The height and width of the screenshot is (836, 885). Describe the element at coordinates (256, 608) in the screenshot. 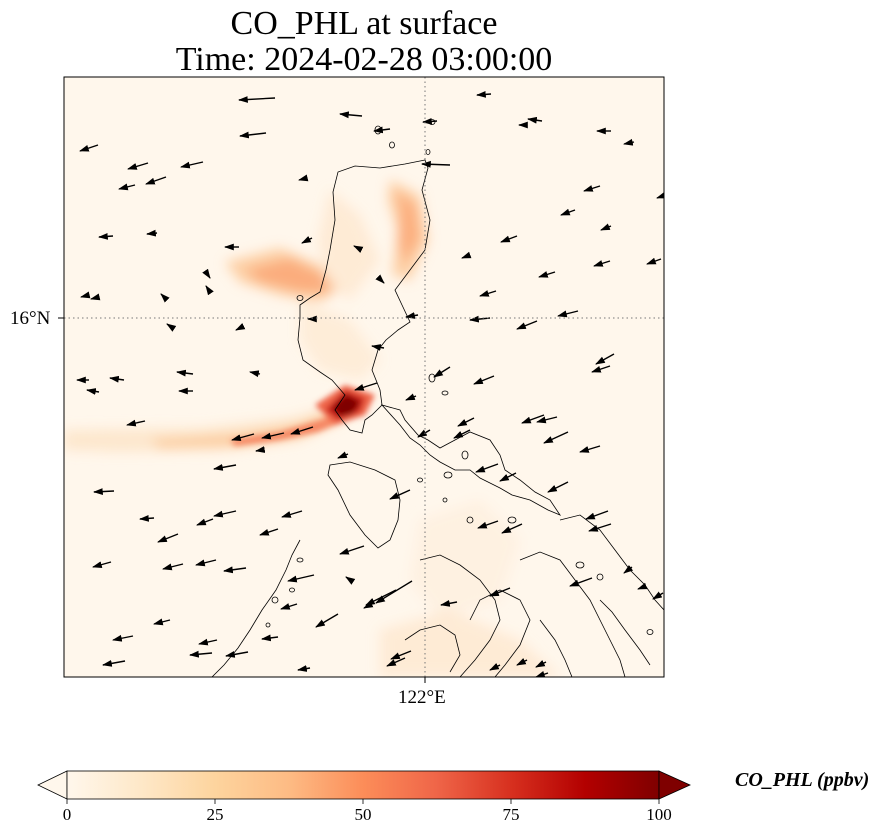

I see `palawan-coastline` at that location.